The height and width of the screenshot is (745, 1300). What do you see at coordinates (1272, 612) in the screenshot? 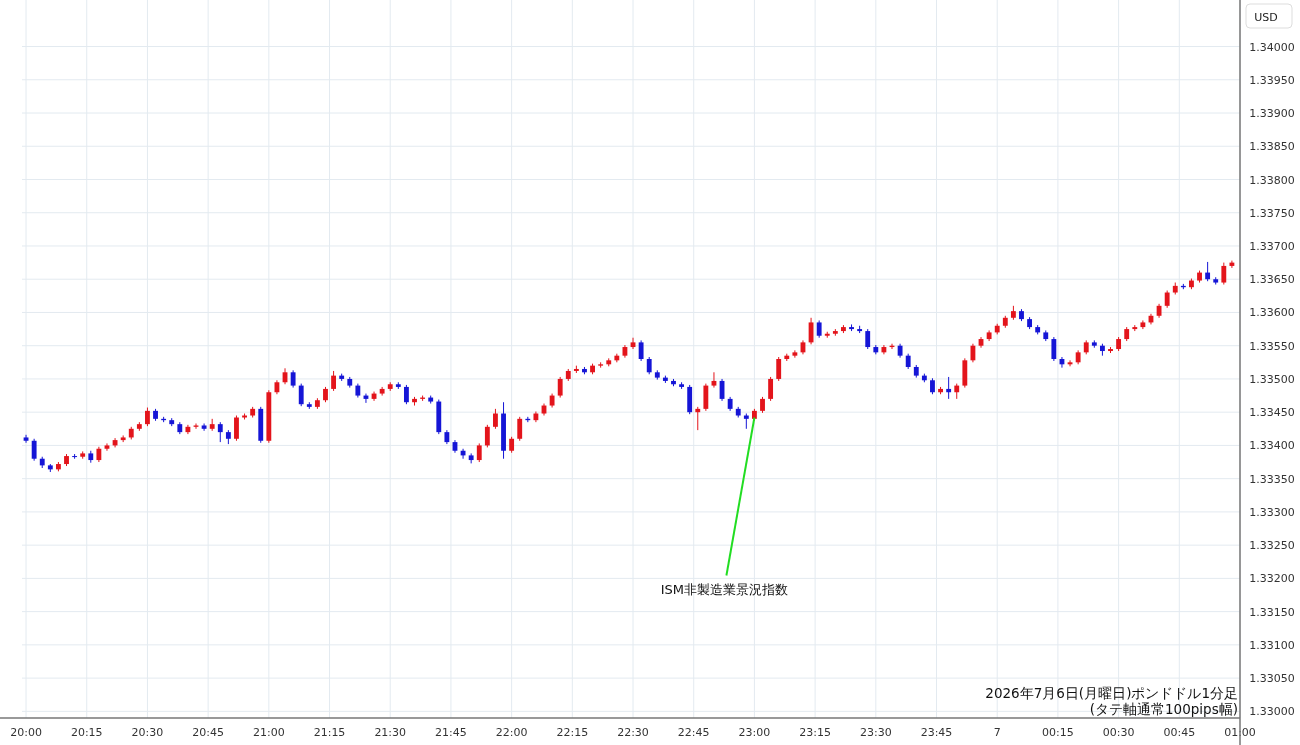
I see `y-tick-label: 1.33150` at bounding box center [1272, 612].